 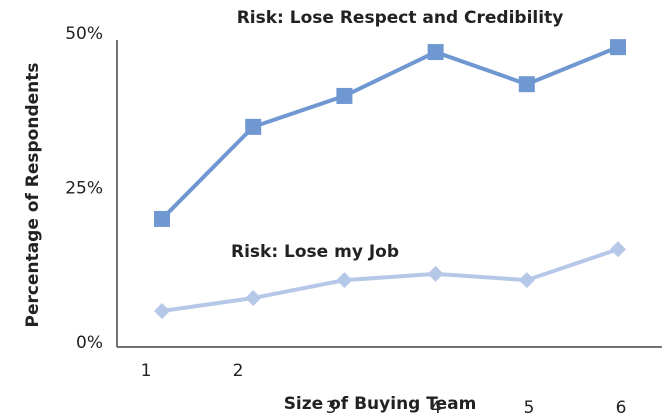 I want to click on x-tick-label: 4, so click(x=436, y=408).